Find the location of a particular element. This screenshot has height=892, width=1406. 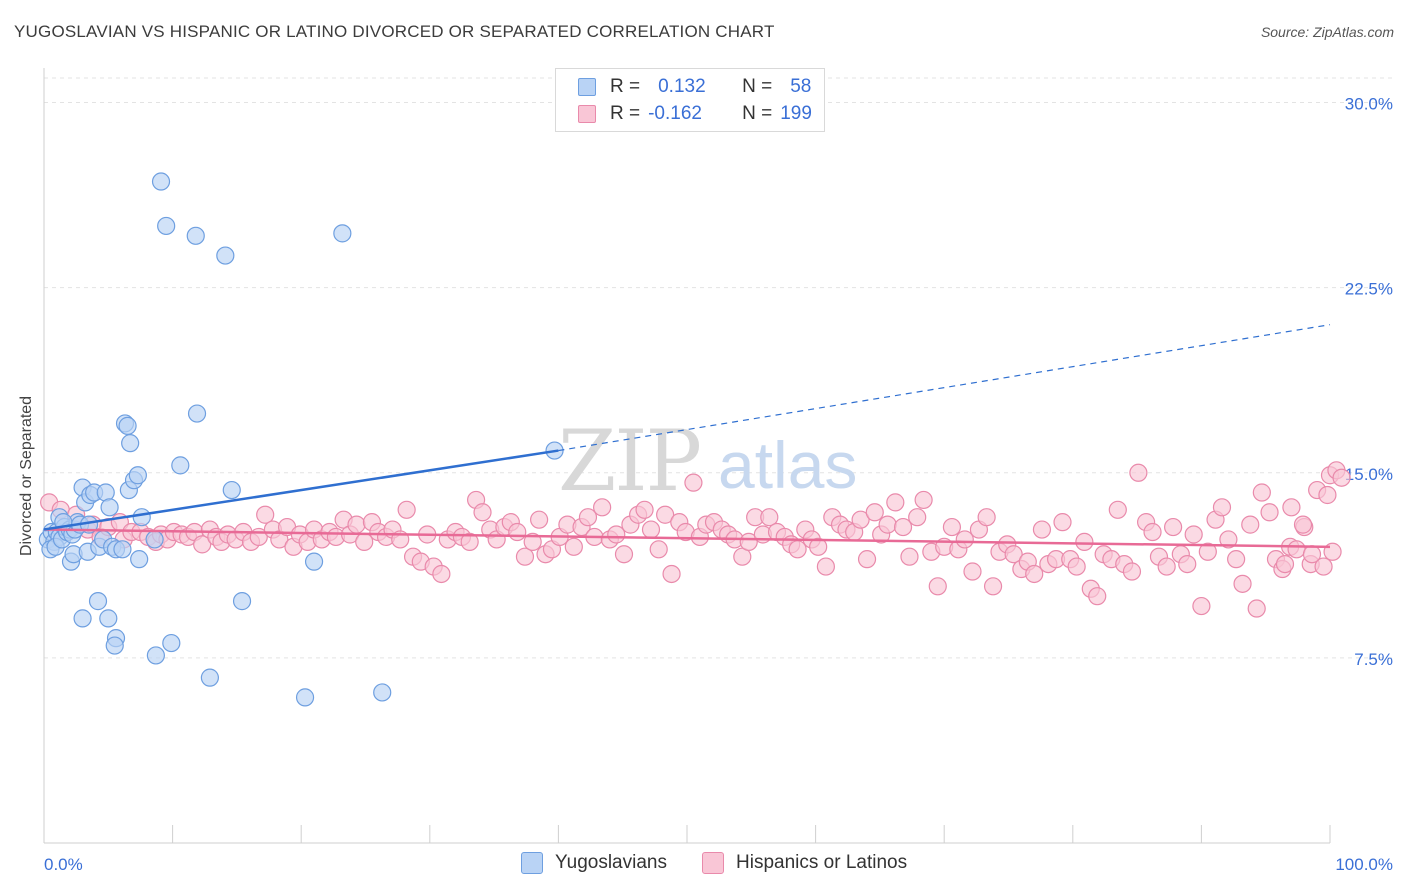

yugoslavian-trendline is located at coordinates (301, 490).